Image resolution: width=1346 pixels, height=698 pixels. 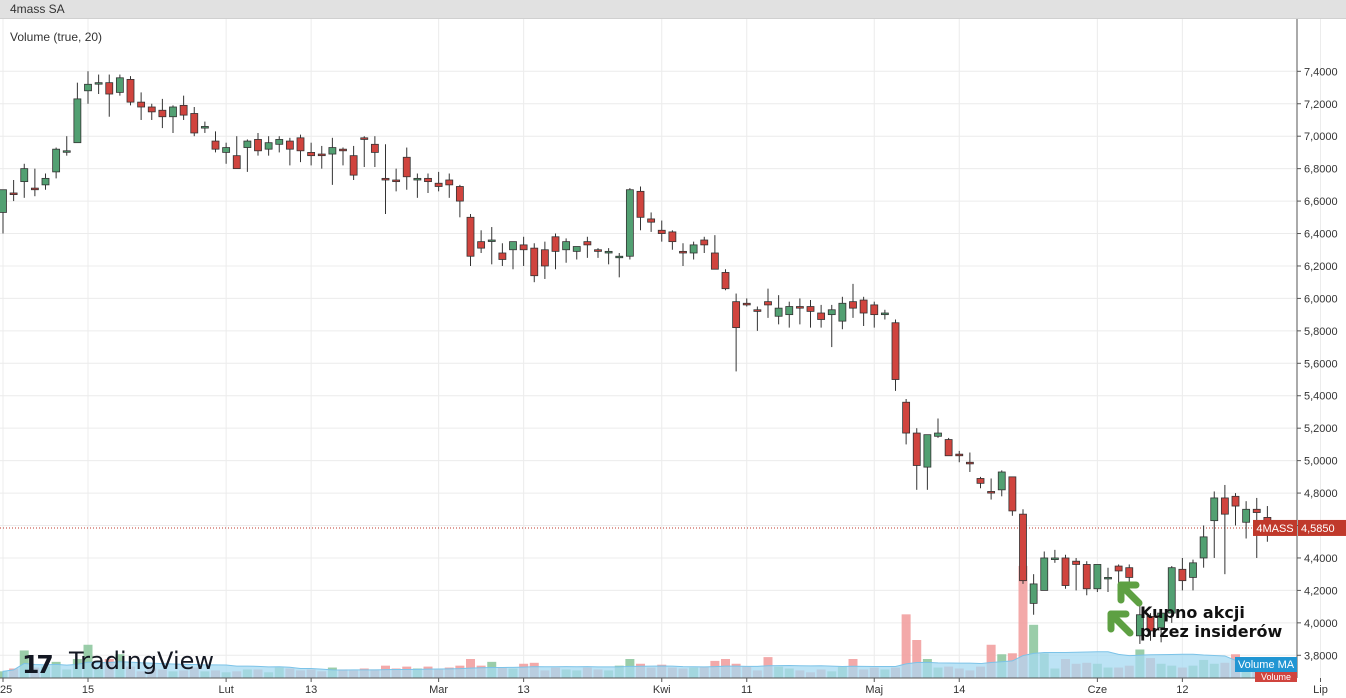 I want to click on price-tick-label: 7,4000, so click(x=1321, y=72).